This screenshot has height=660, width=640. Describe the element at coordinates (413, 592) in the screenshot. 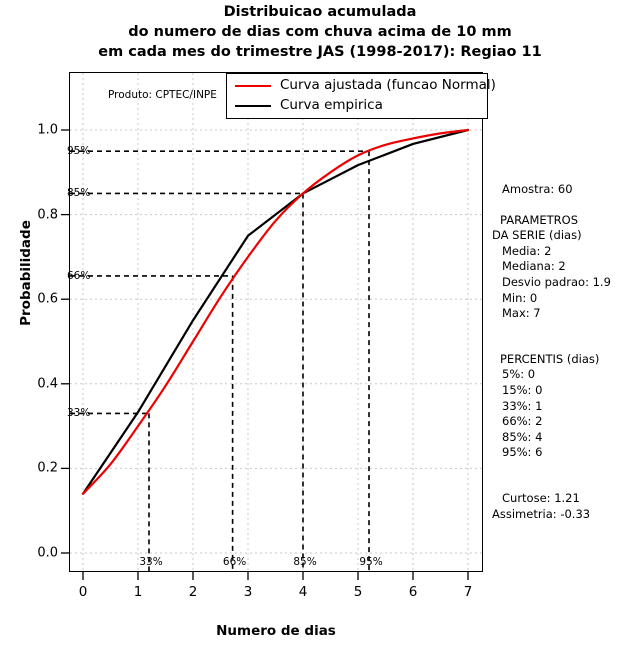

I see `x-tick-6: 6` at that location.